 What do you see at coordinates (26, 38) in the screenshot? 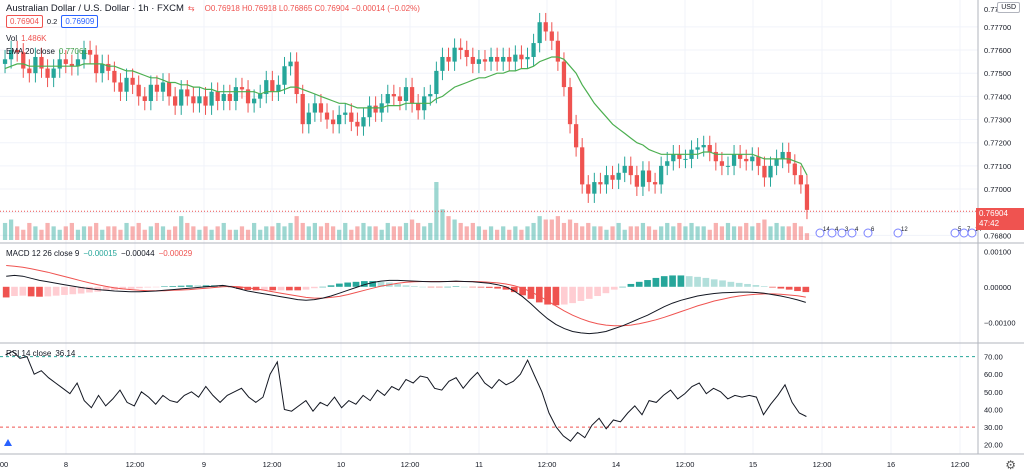
I see `volume-legend: Vol 1.486K` at bounding box center [26, 38].